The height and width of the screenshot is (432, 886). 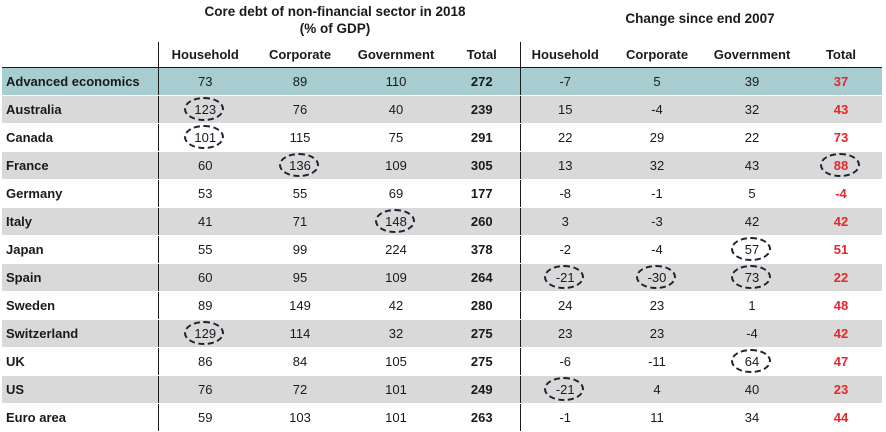 I want to click on cell-value: -30, so click(x=655, y=276).